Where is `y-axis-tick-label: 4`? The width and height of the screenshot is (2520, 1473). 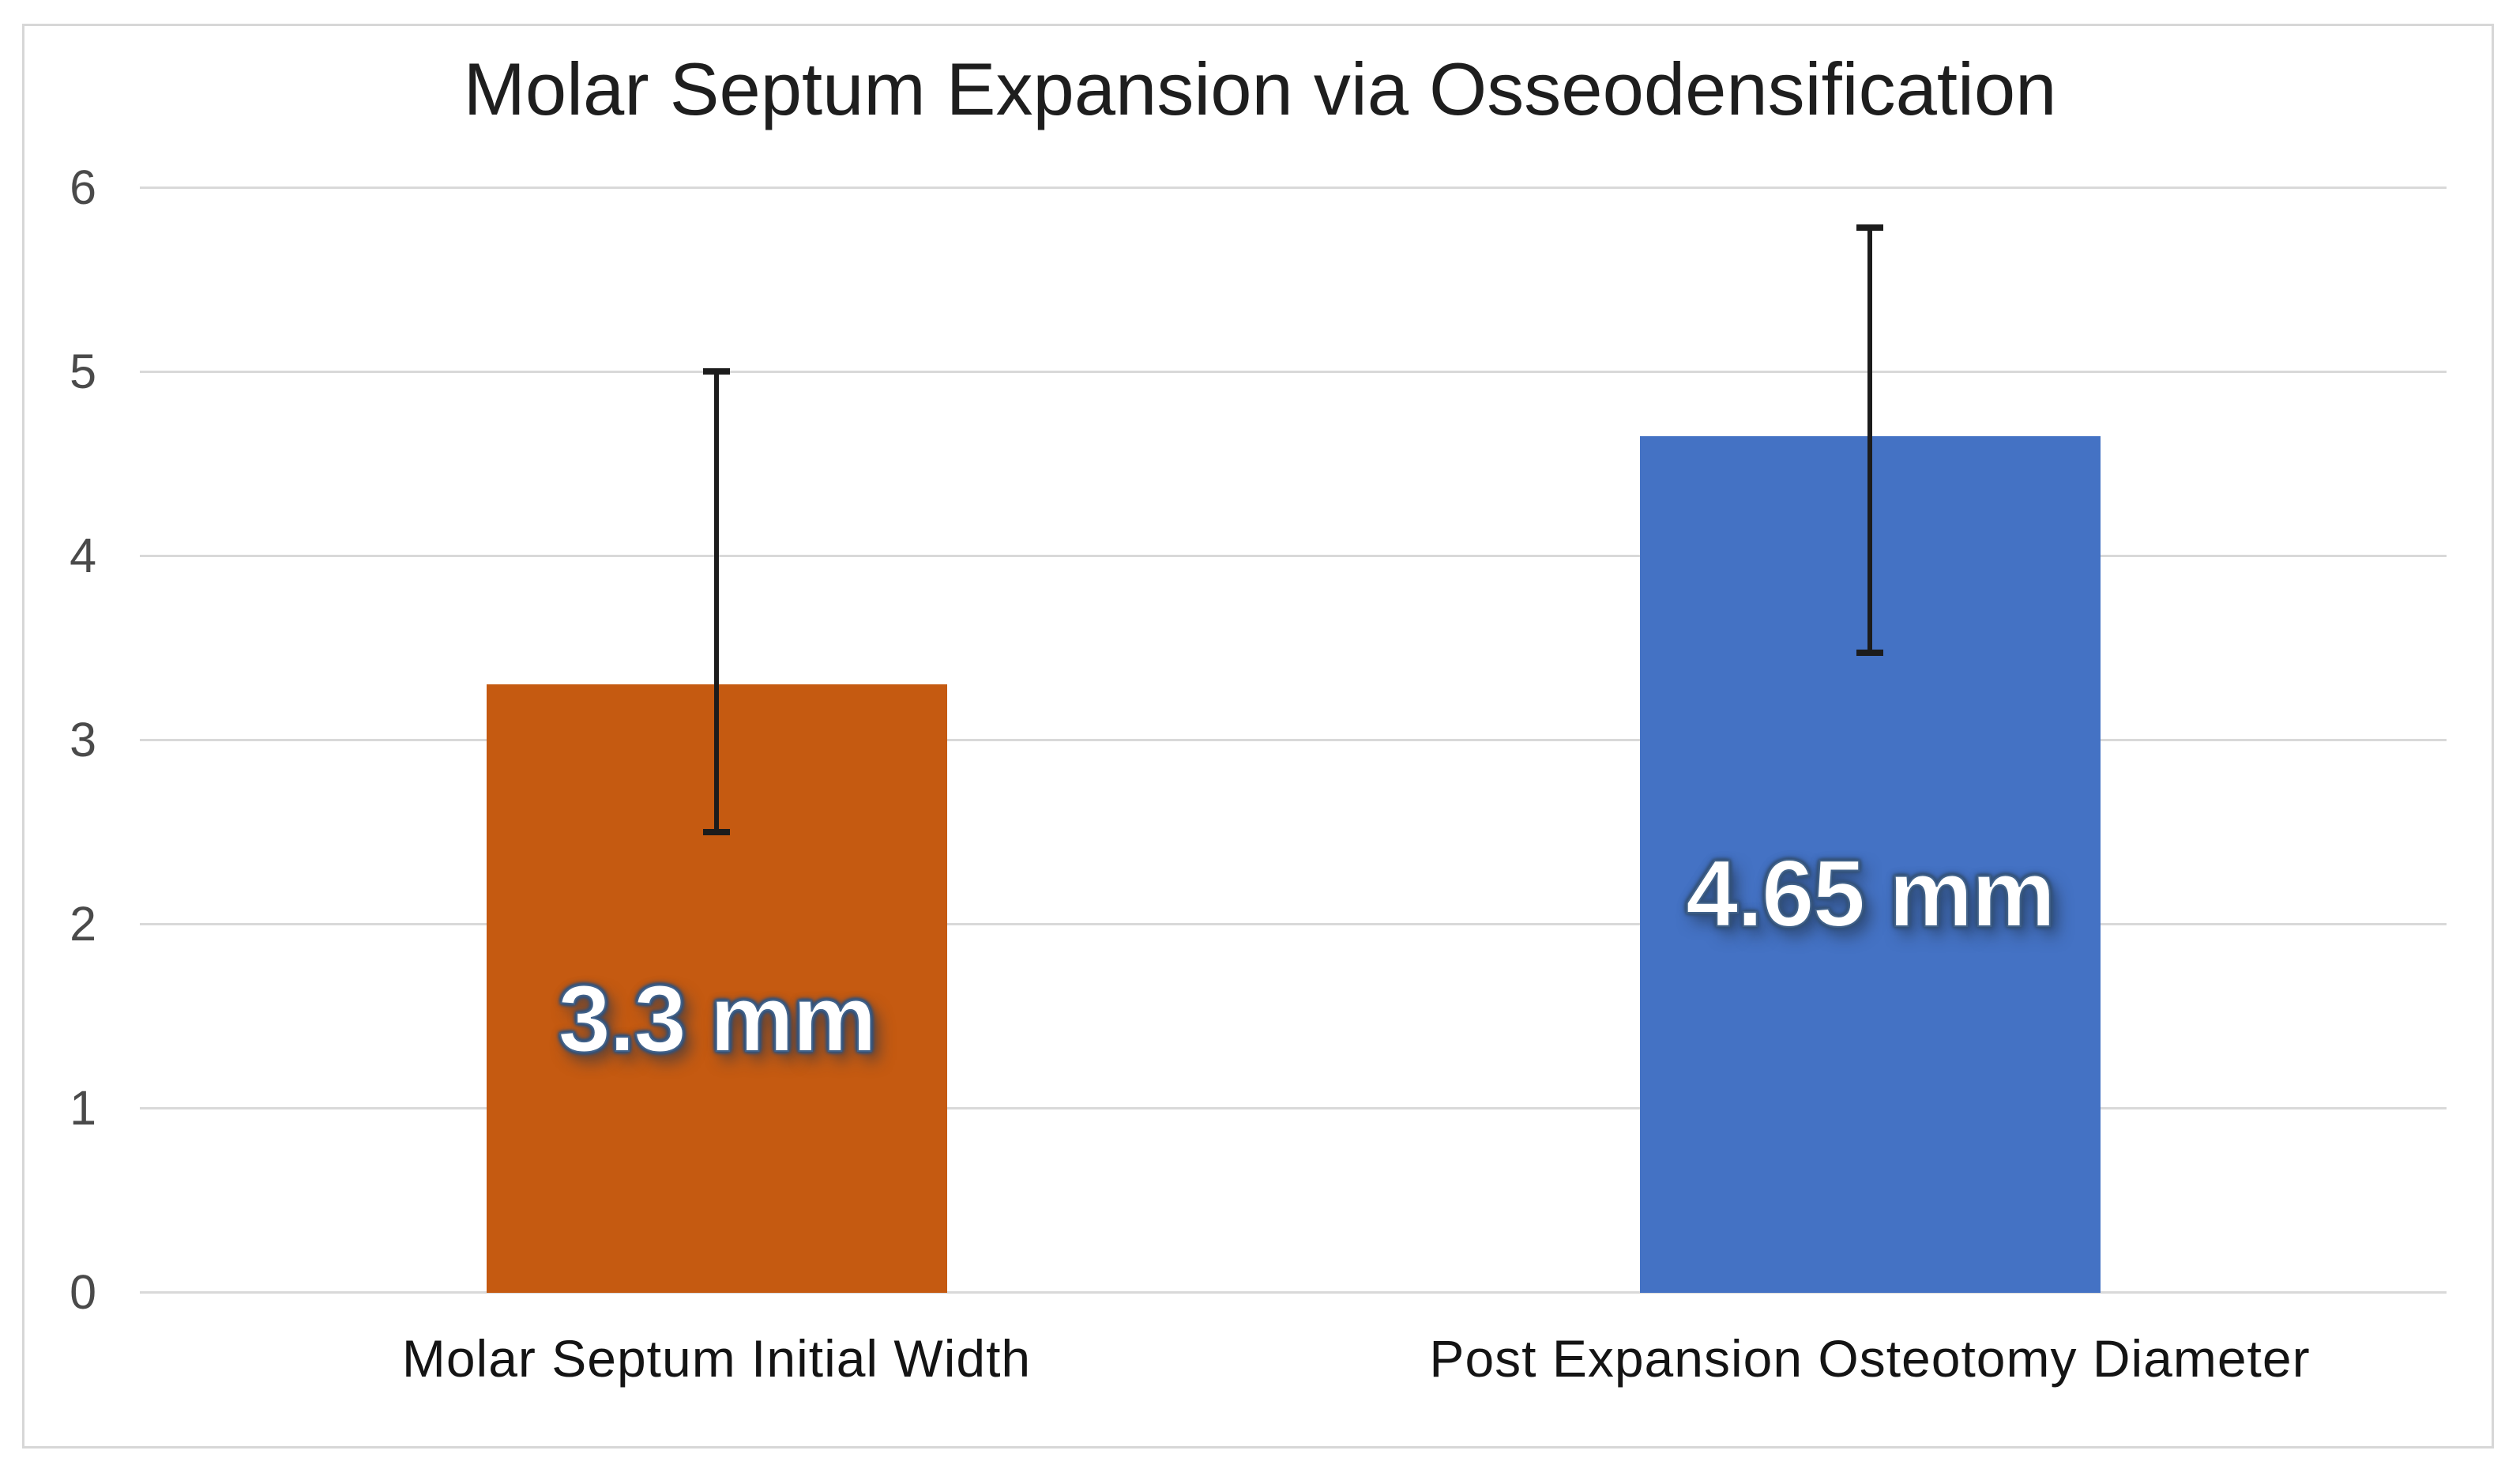 y-axis-tick-label: 4 is located at coordinates (83, 555).